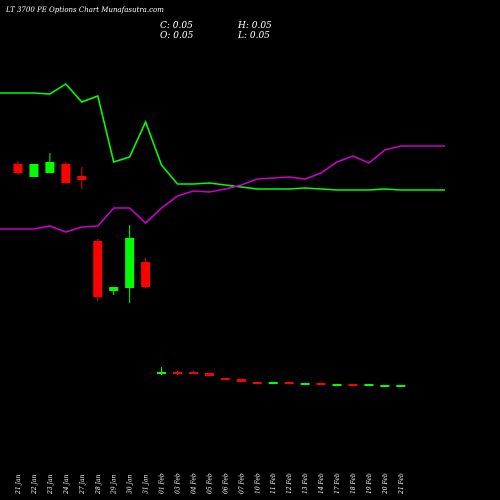 Image resolution: width=500 pixels, height=500 pixels. What do you see at coordinates (162, 483) in the screenshot?
I see `x-tick-label: 01 Feb` at bounding box center [162, 483].